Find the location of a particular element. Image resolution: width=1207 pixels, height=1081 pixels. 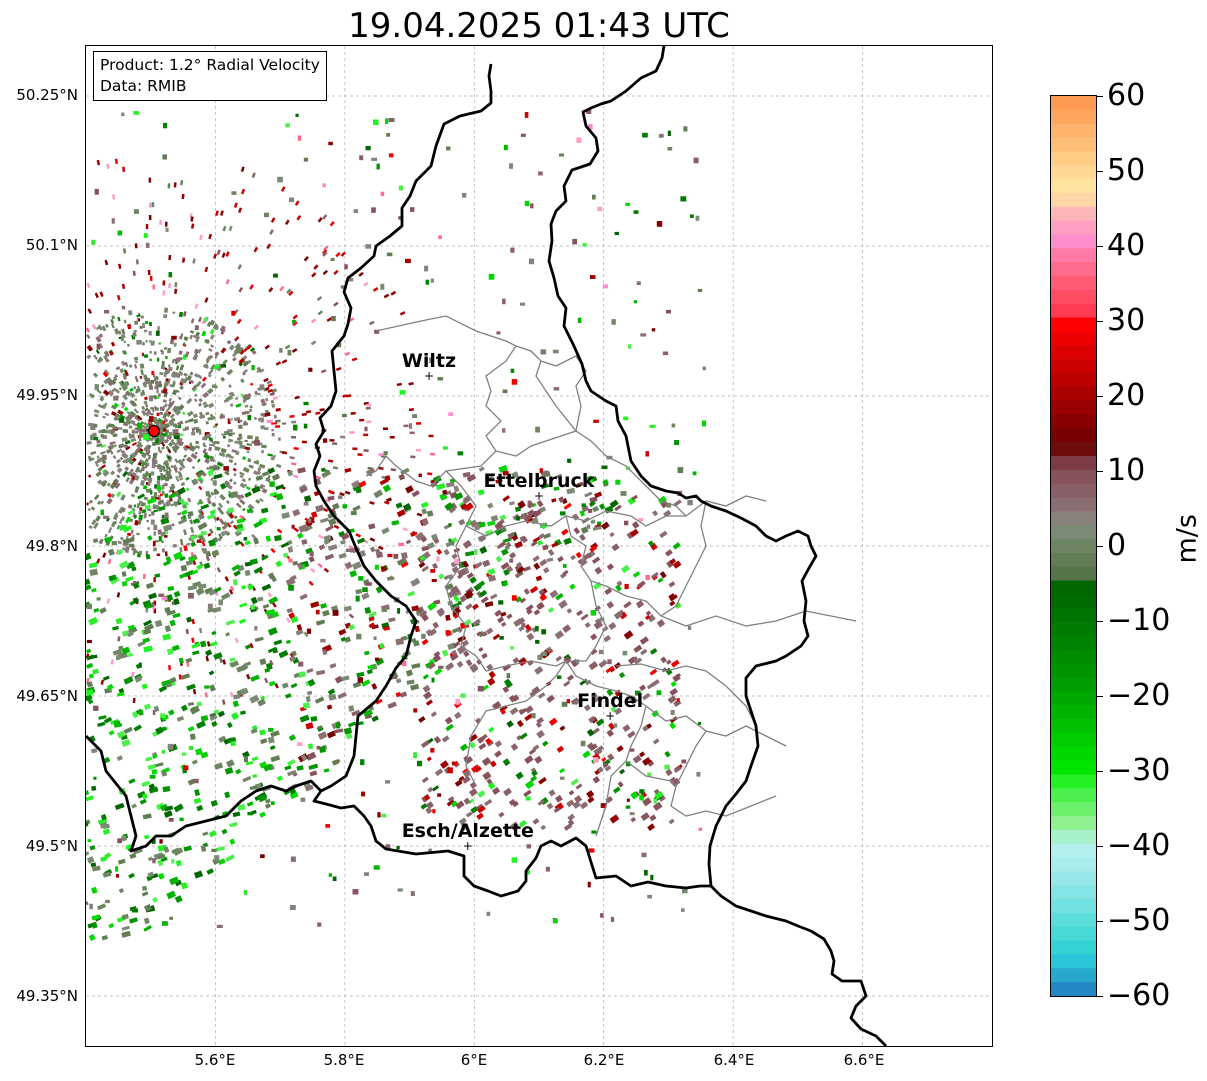

lat-label-50.25: 50.25°N is located at coordinates (47, 95).